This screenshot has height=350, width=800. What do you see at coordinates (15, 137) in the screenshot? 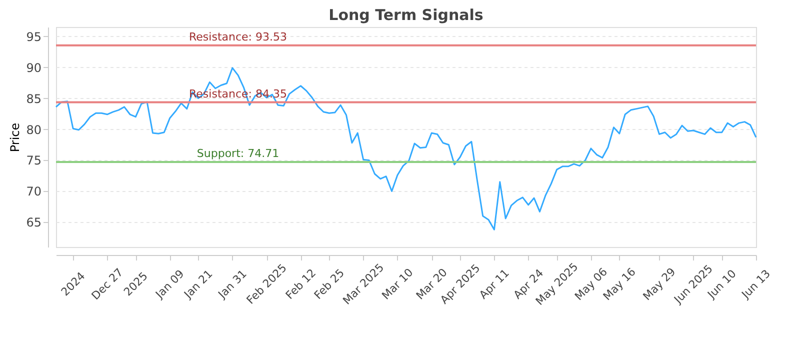
I see `y-axis-title: Price` at bounding box center [15, 137].